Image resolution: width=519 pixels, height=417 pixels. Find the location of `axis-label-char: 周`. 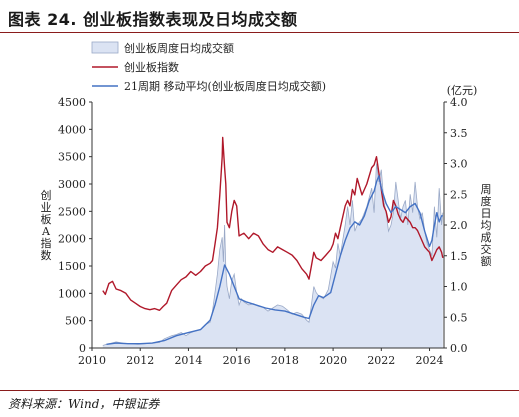

axis-label-char: 周 is located at coordinates (486, 189).